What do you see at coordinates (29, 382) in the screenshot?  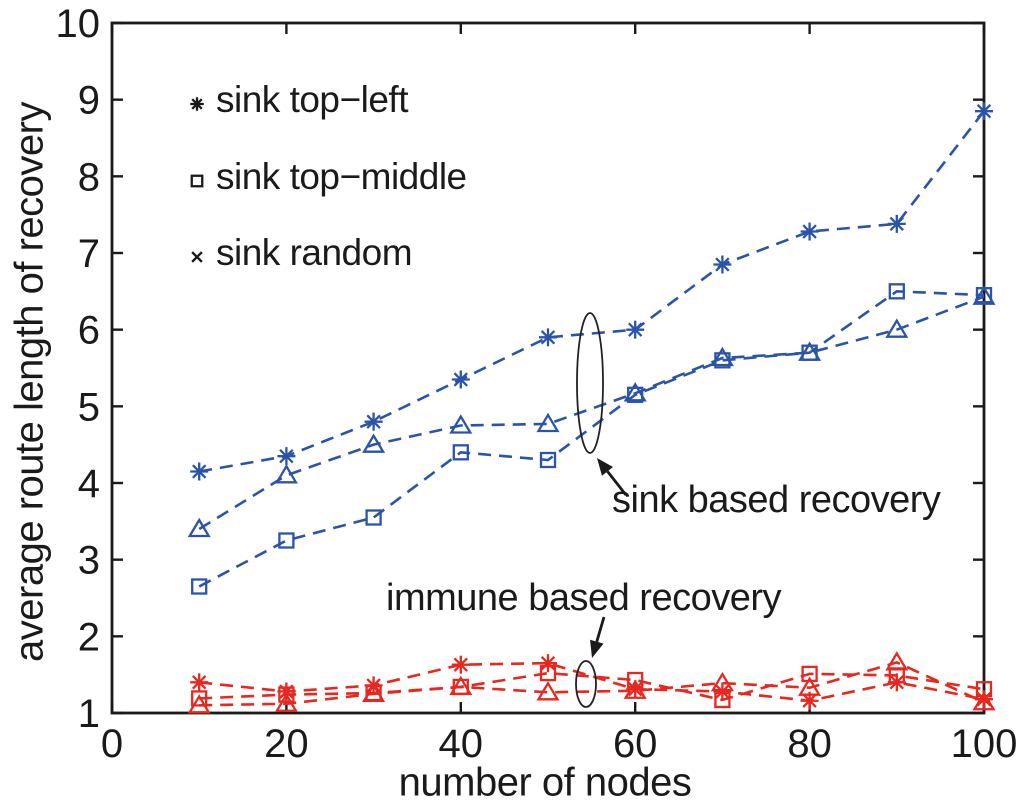 I see `y-axis-label: average route length of recovery` at bounding box center [29, 382].